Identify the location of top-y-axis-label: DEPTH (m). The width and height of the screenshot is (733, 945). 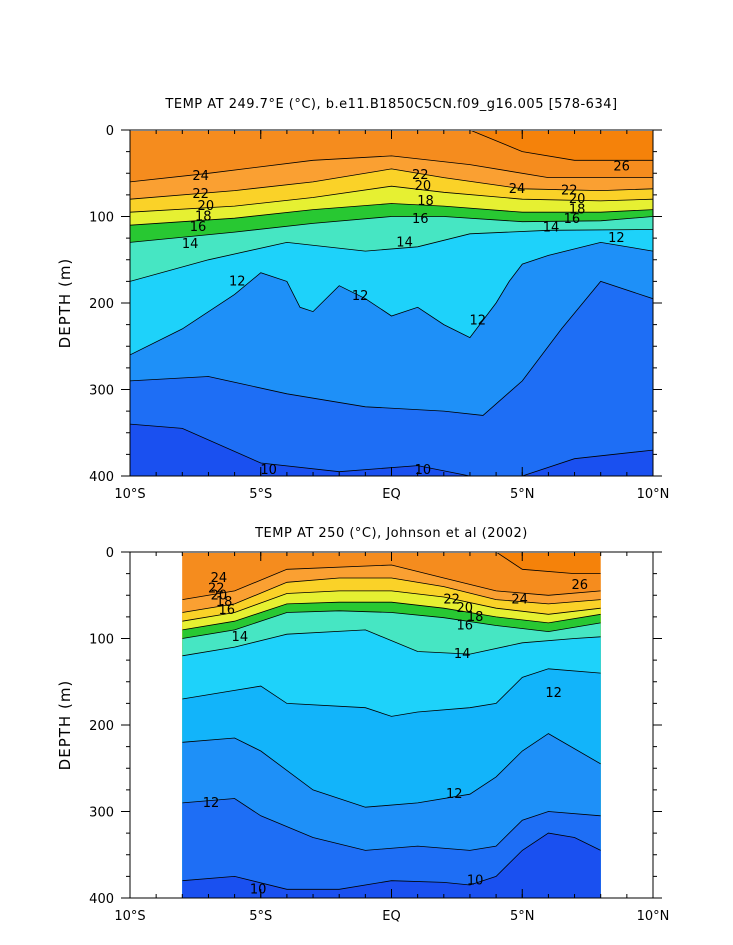
(65, 303).